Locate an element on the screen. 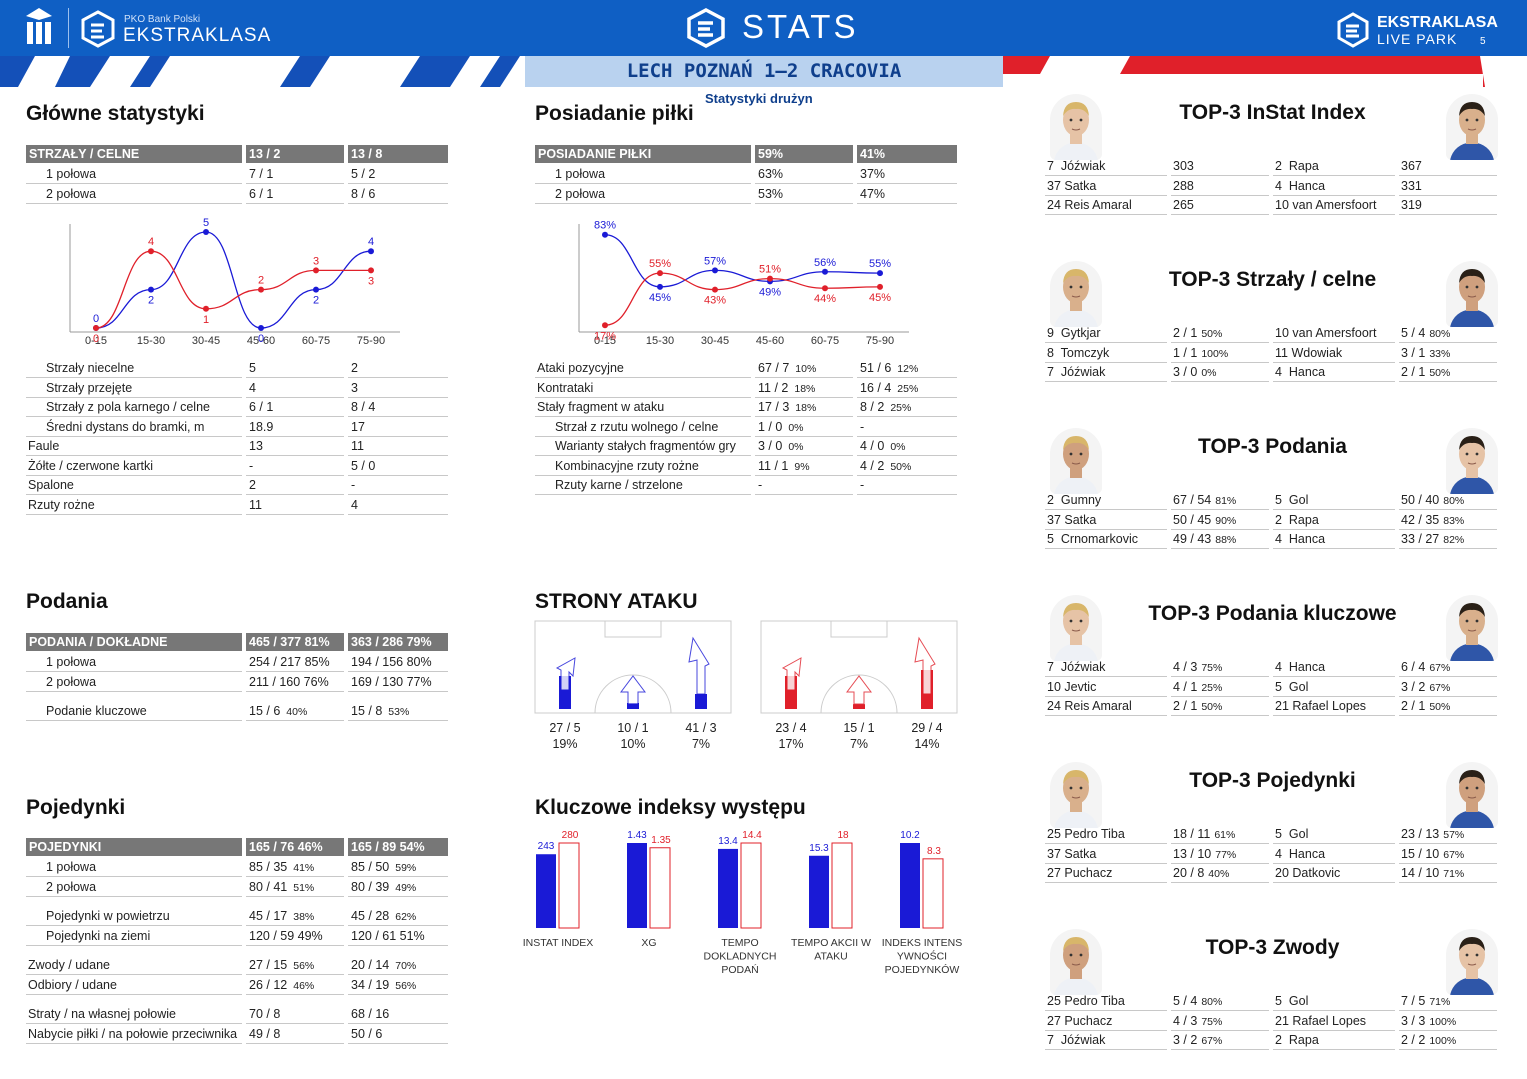 This screenshot has width=1527, height=1079. subtitle: Statystyki drużyn is located at coordinates (759, 98).